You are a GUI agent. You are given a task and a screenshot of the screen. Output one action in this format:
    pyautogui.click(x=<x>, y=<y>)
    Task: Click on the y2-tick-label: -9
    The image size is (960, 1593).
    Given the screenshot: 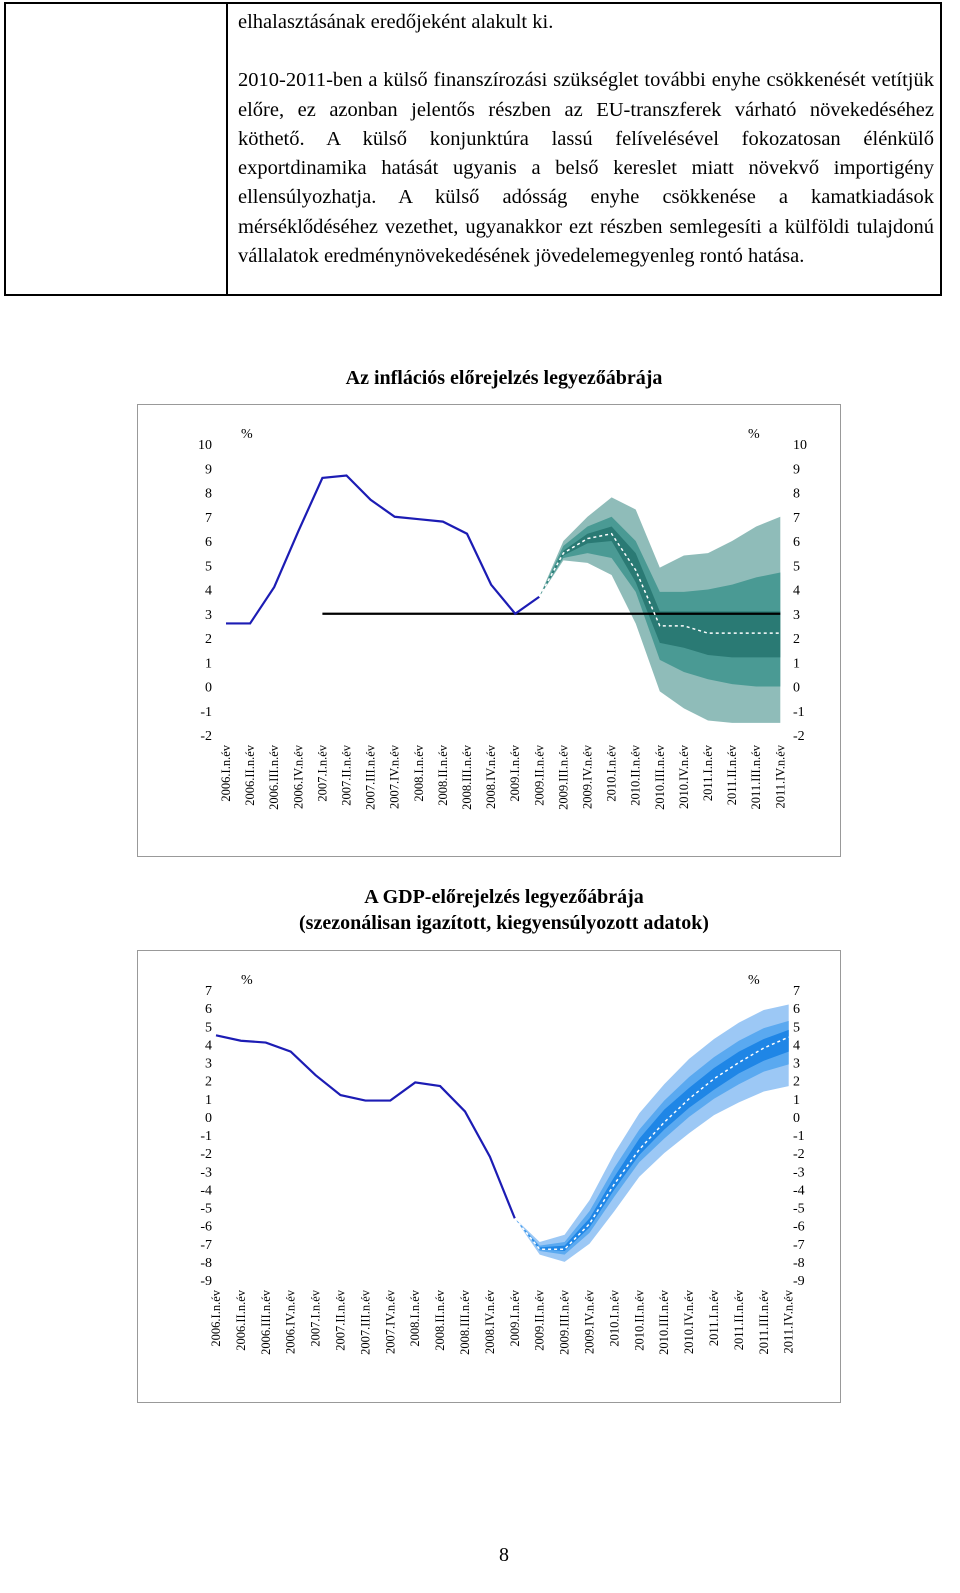 What is the action you would take?
    pyautogui.click(x=799, y=1281)
    